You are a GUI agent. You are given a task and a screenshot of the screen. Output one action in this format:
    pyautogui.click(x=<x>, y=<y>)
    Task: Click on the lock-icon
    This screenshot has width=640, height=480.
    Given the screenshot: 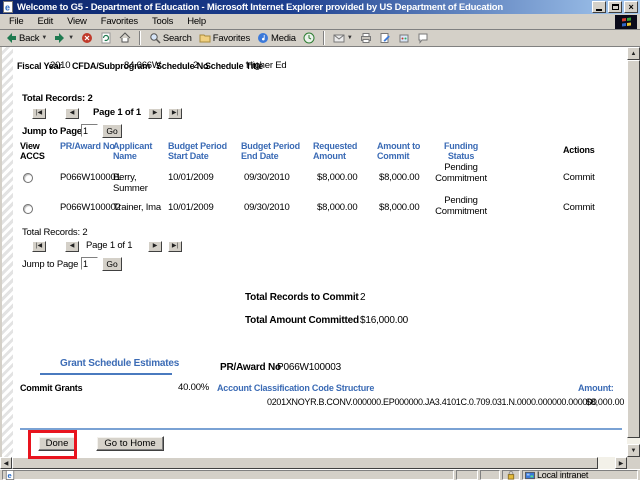 What is the action you would take?
    pyautogui.click(x=511, y=475)
    